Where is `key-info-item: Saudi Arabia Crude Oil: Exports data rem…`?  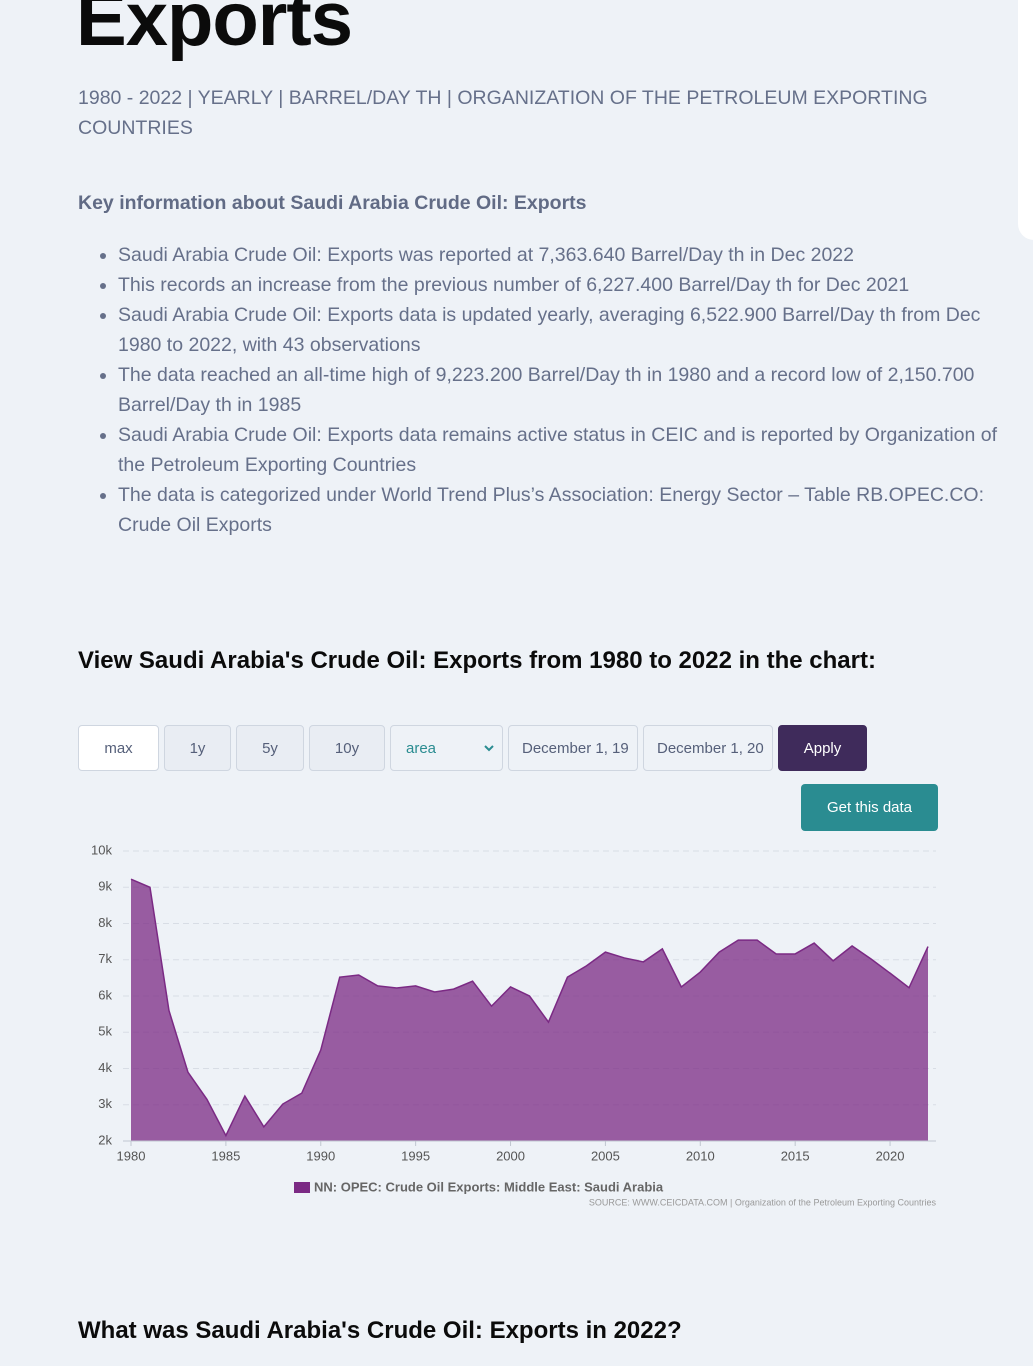
key-info-item: Saudi Arabia Crude Oil: Exports data rem… is located at coordinates (558, 450).